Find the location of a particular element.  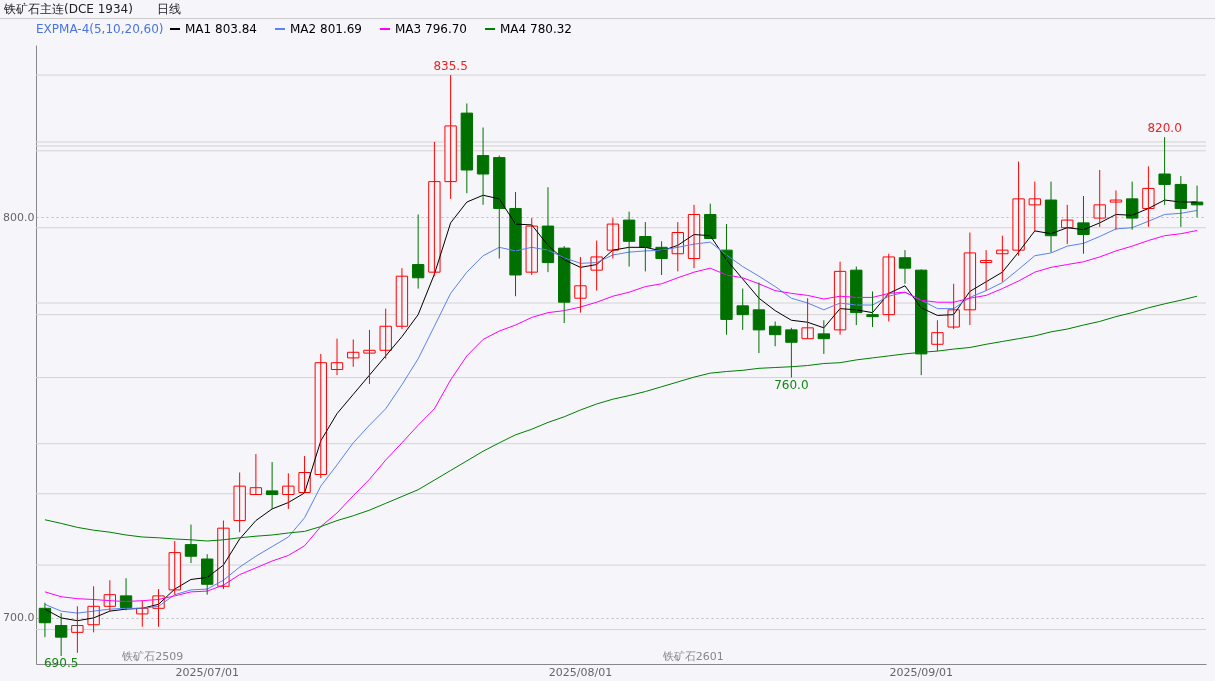

y-tick-label: 800.0 is located at coordinates (19, 217).